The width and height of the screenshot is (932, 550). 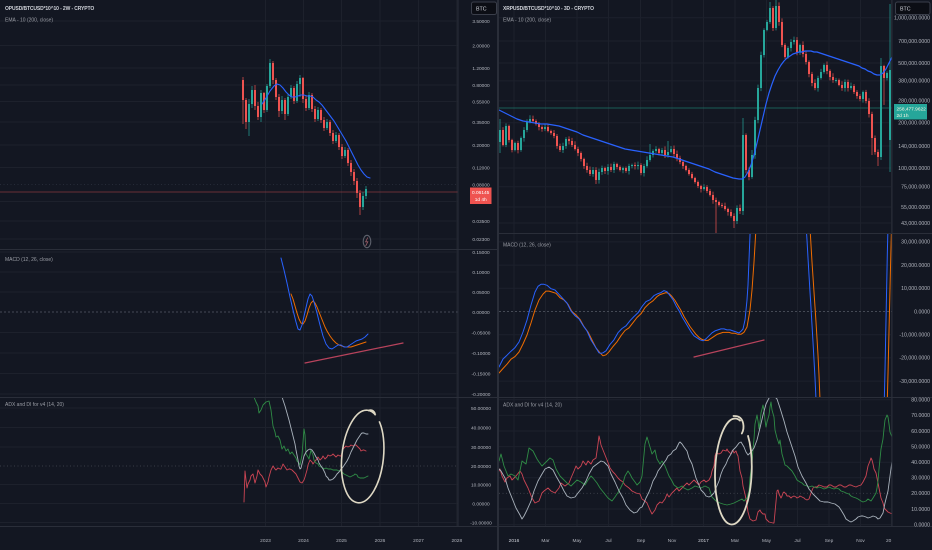 I want to click on svg-text: 2024, so click(x=303, y=541).